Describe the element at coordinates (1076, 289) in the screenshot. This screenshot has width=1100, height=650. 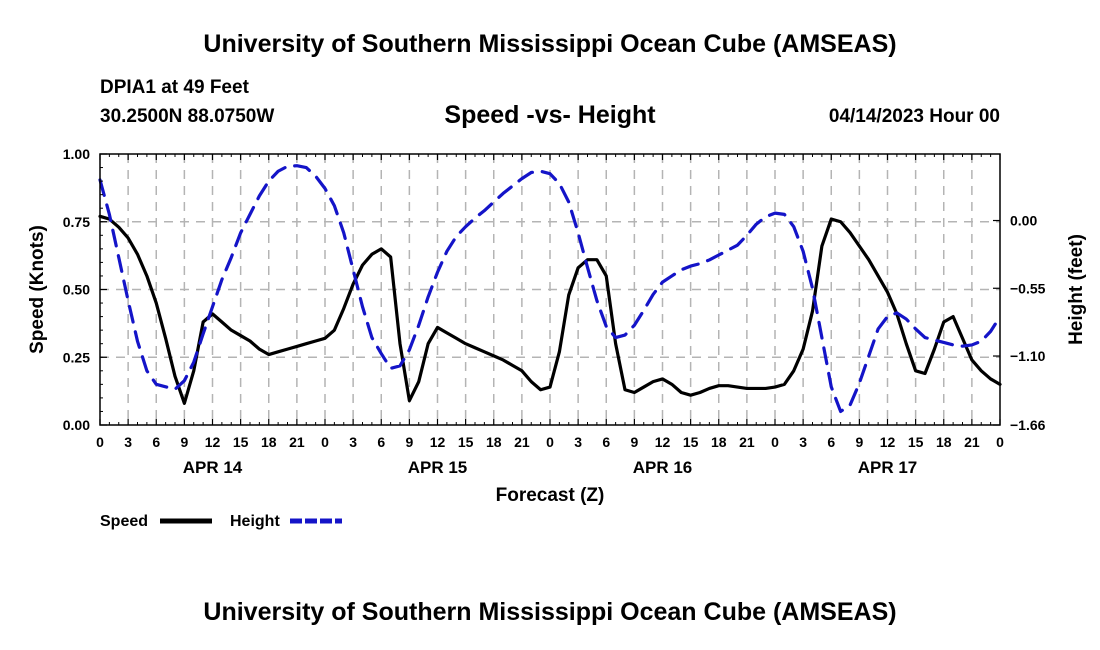
I see `y2-axis-title: Height (feet)` at that location.